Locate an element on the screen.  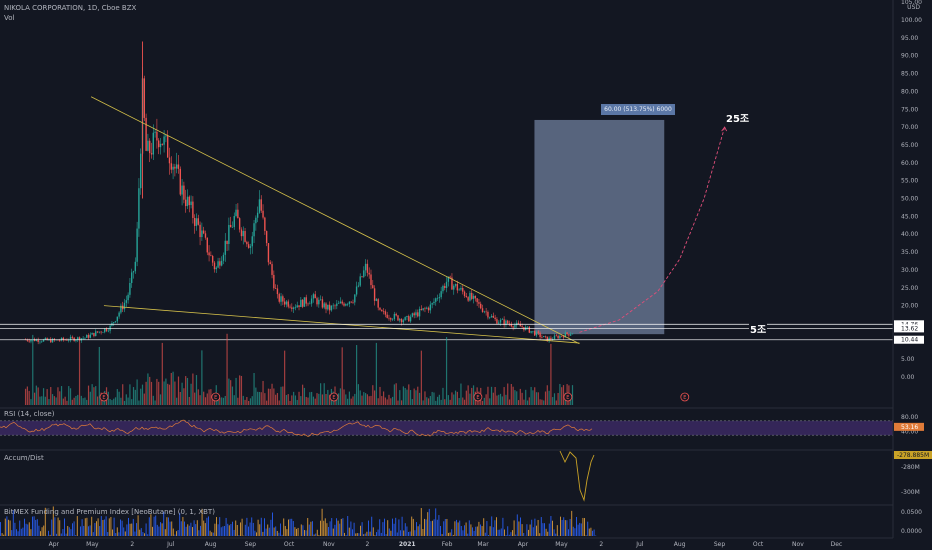
time-tick-label: Apr is located at coordinates (523, 544).